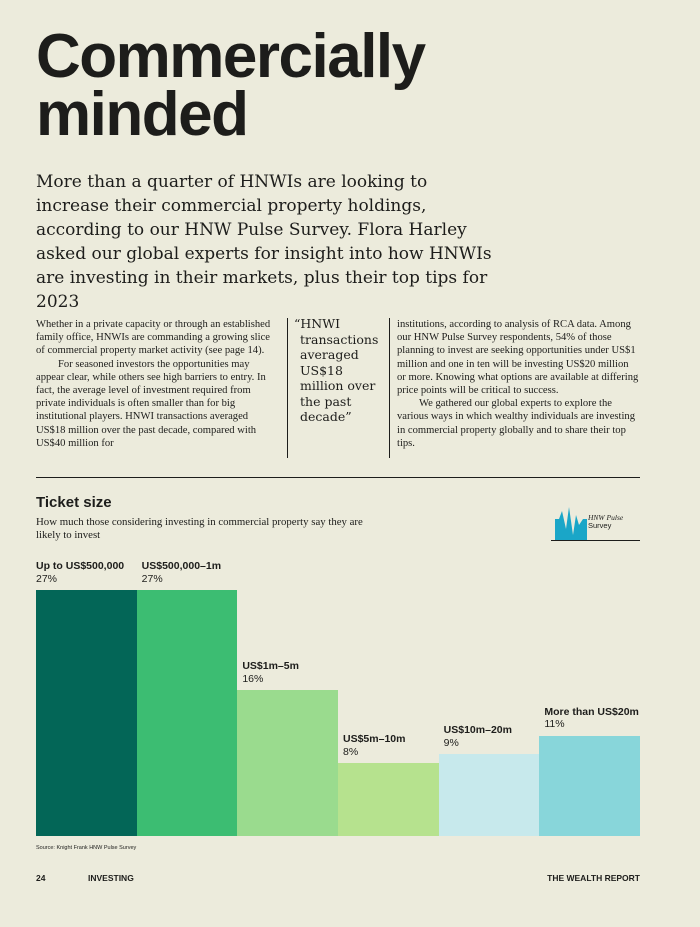 The image size is (700, 927). Describe the element at coordinates (86, 848) in the screenshot. I see `chart-source: Source: Knight Frank HNW Pulse Survey` at that location.